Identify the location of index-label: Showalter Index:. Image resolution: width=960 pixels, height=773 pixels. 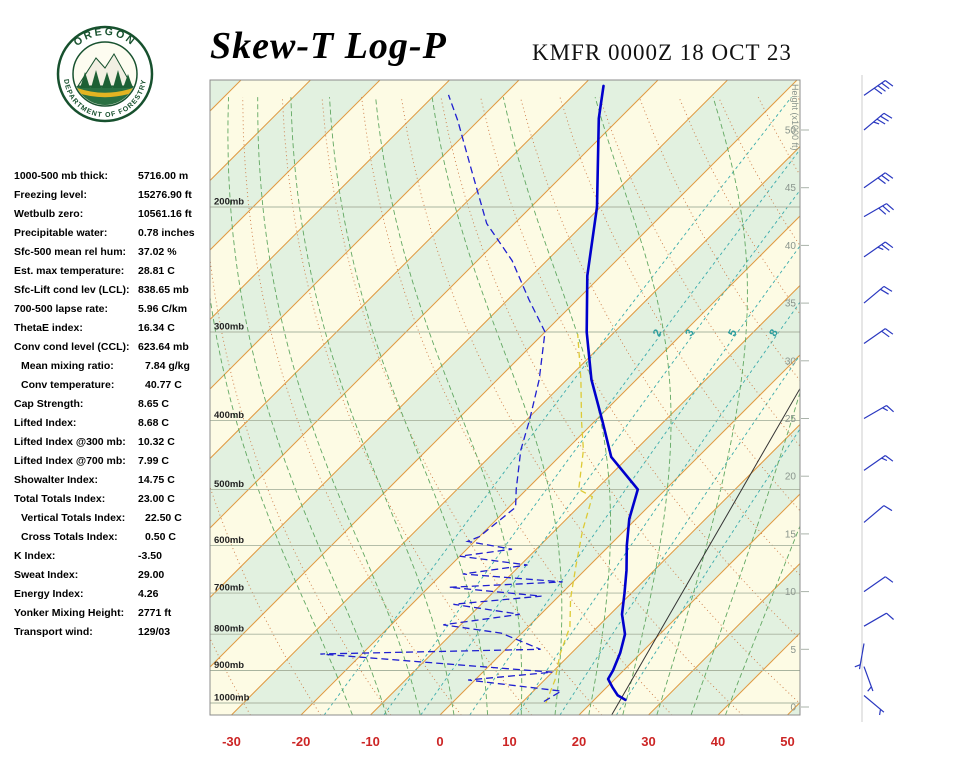
(76, 480).